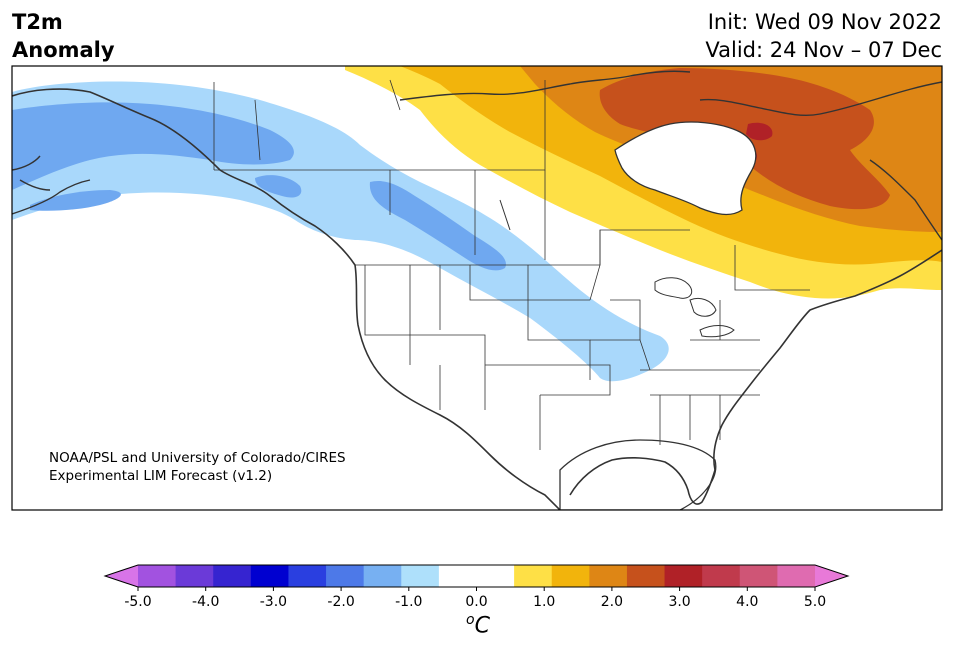  What do you see at coordinates (75, 200) in the screenshot?
I see `anomaly-cold-alaska-south` at bounding box center [75, 200].